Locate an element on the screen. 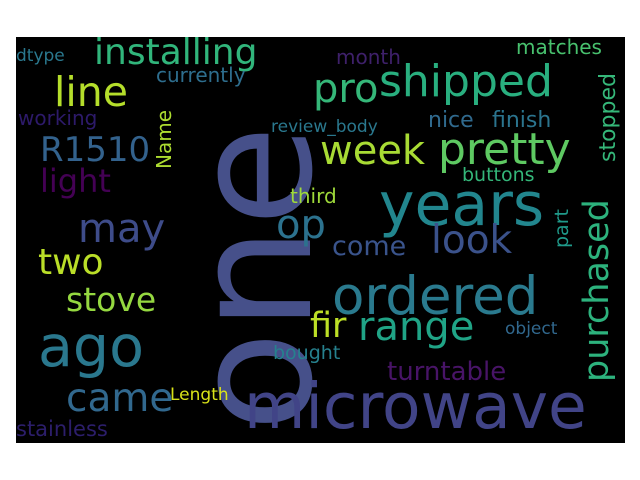  word-stove: stove is located at coordinates (111, 299).